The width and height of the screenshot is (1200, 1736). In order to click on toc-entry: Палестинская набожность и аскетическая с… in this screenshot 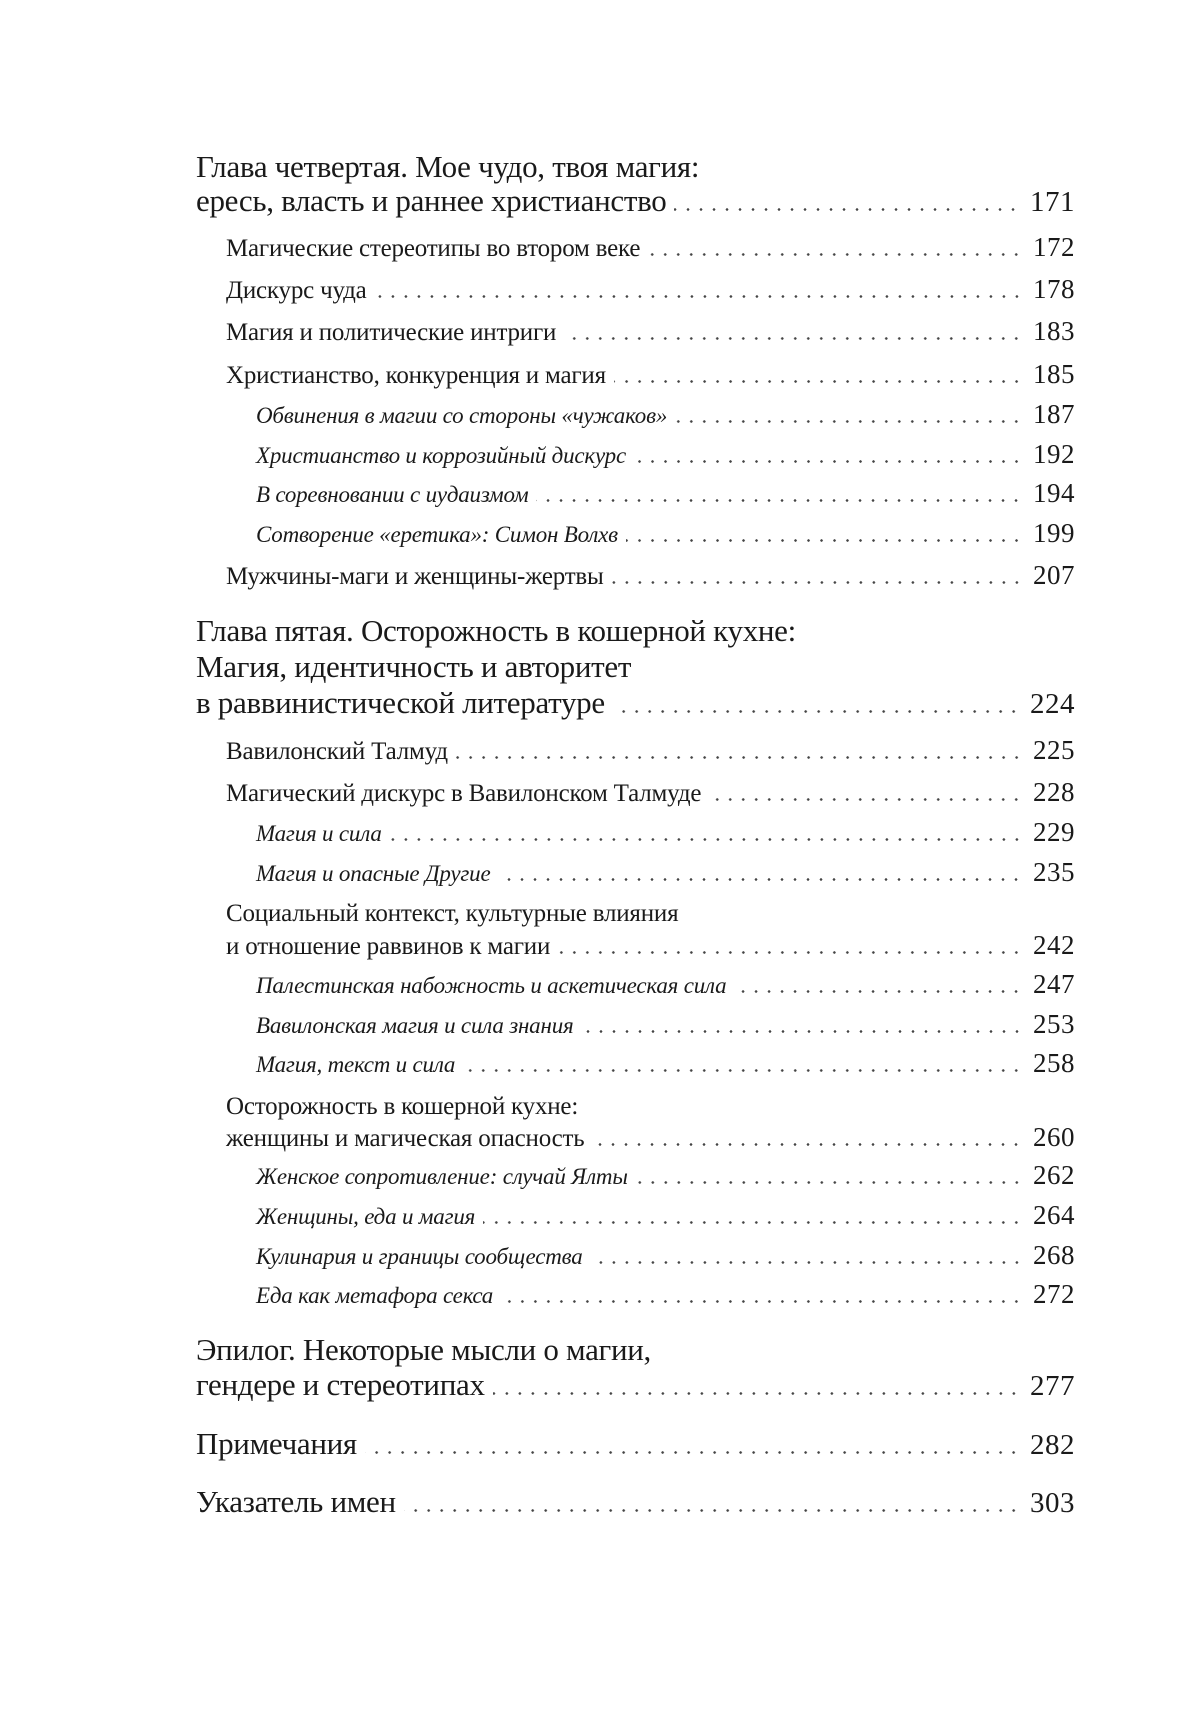, I will do `click(665, 984)`.